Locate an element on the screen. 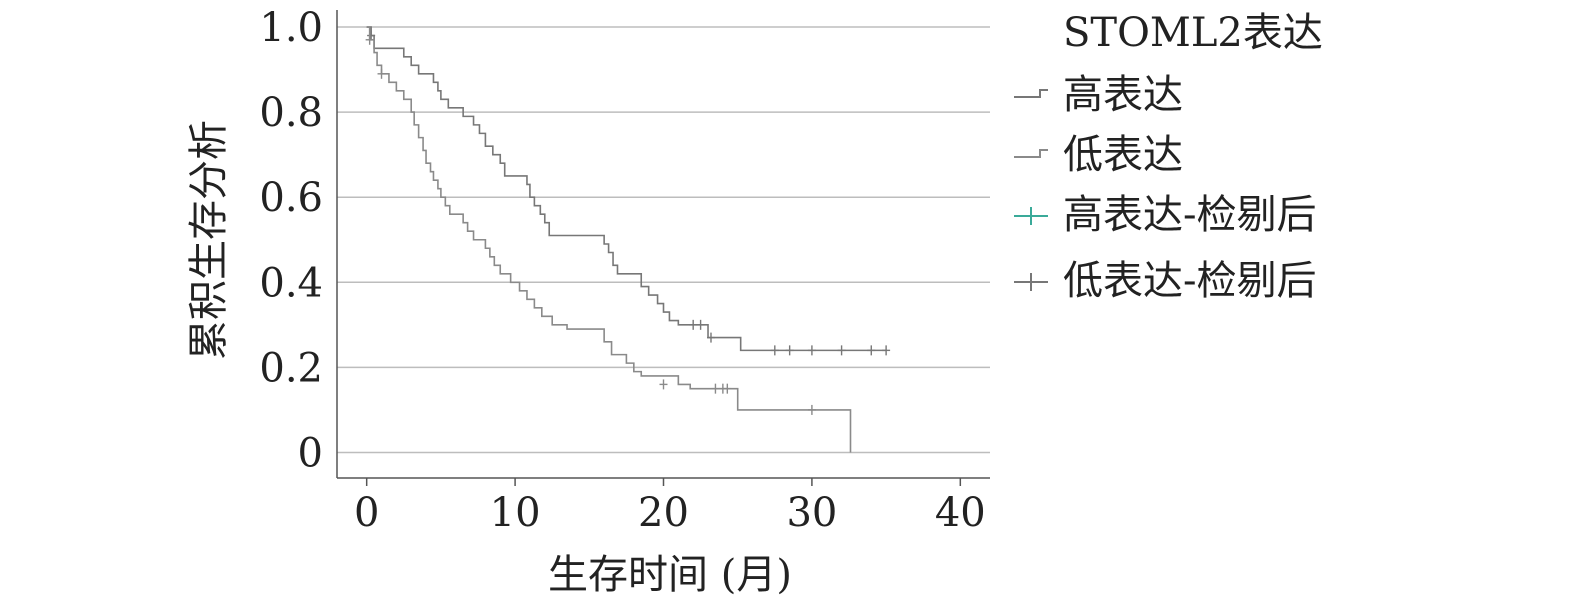 This screenshot has height=605, width=1575. y-tick-label-4: 0.8 is located at coordinates (291, 113).